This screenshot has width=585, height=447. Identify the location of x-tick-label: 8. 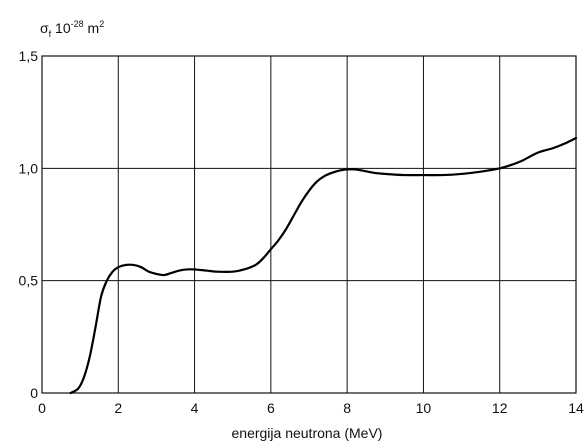
(347, 408).